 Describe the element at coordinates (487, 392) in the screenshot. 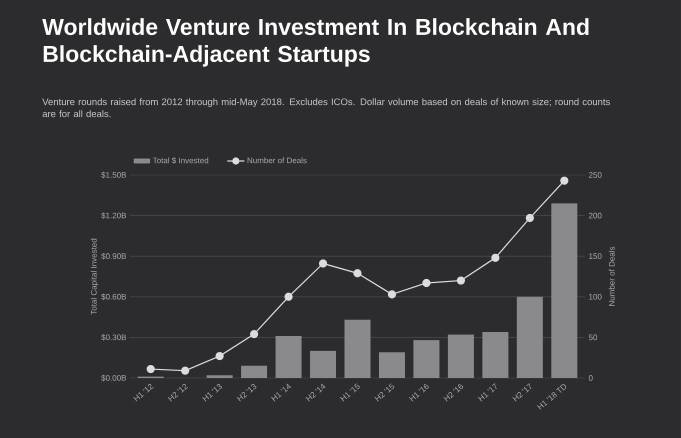

I see `x-tick-label: H1 '17` at that location.